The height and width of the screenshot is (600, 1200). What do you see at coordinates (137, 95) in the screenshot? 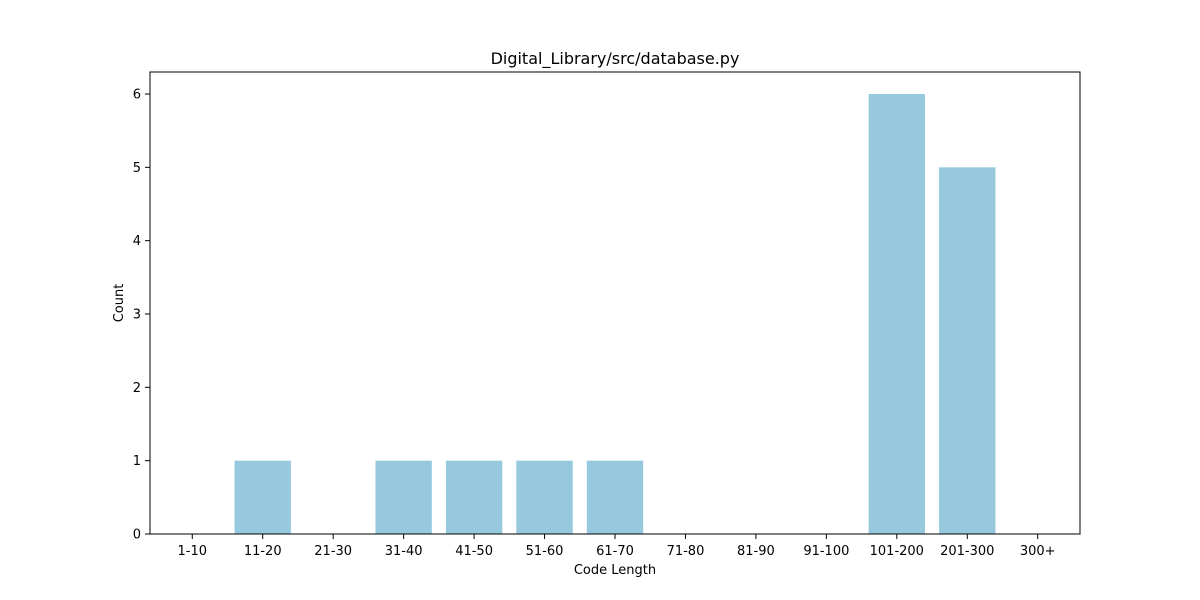
I see `y-tick-label: 6` at bounding box center [137, 95].